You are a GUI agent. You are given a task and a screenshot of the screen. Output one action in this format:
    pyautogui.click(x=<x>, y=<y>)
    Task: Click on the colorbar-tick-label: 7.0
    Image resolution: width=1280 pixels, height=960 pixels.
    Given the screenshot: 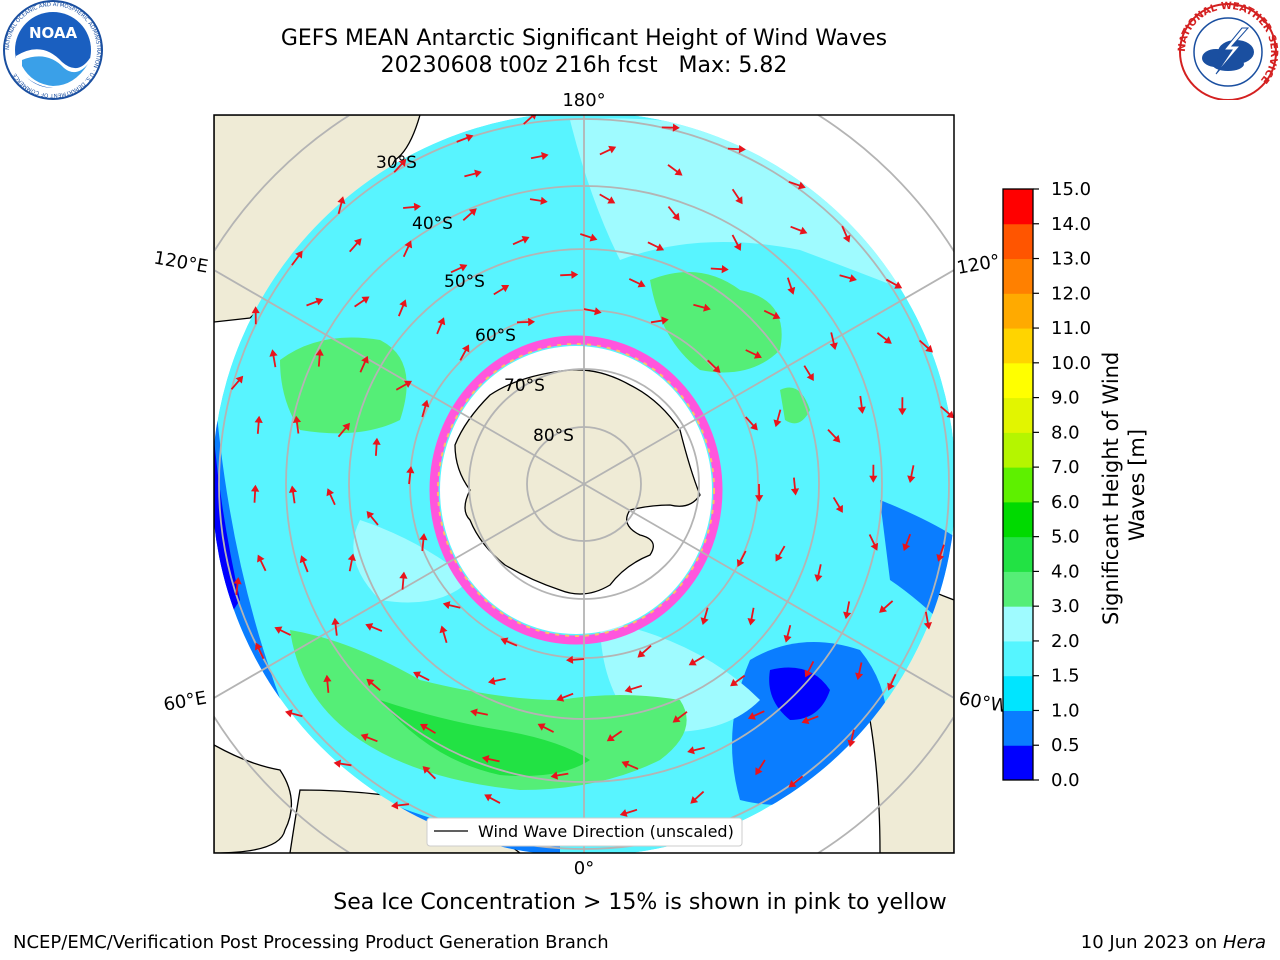 What is the action you would take?
    pyautogui.click(x=1065, y=467)
    